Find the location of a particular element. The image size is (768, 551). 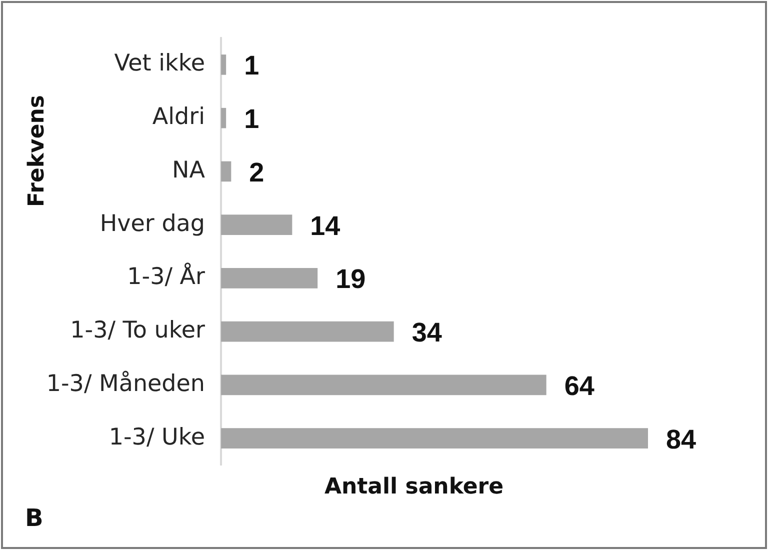

y-tick-label: 1-3/ Måneden is located at coordinates (125, 383).